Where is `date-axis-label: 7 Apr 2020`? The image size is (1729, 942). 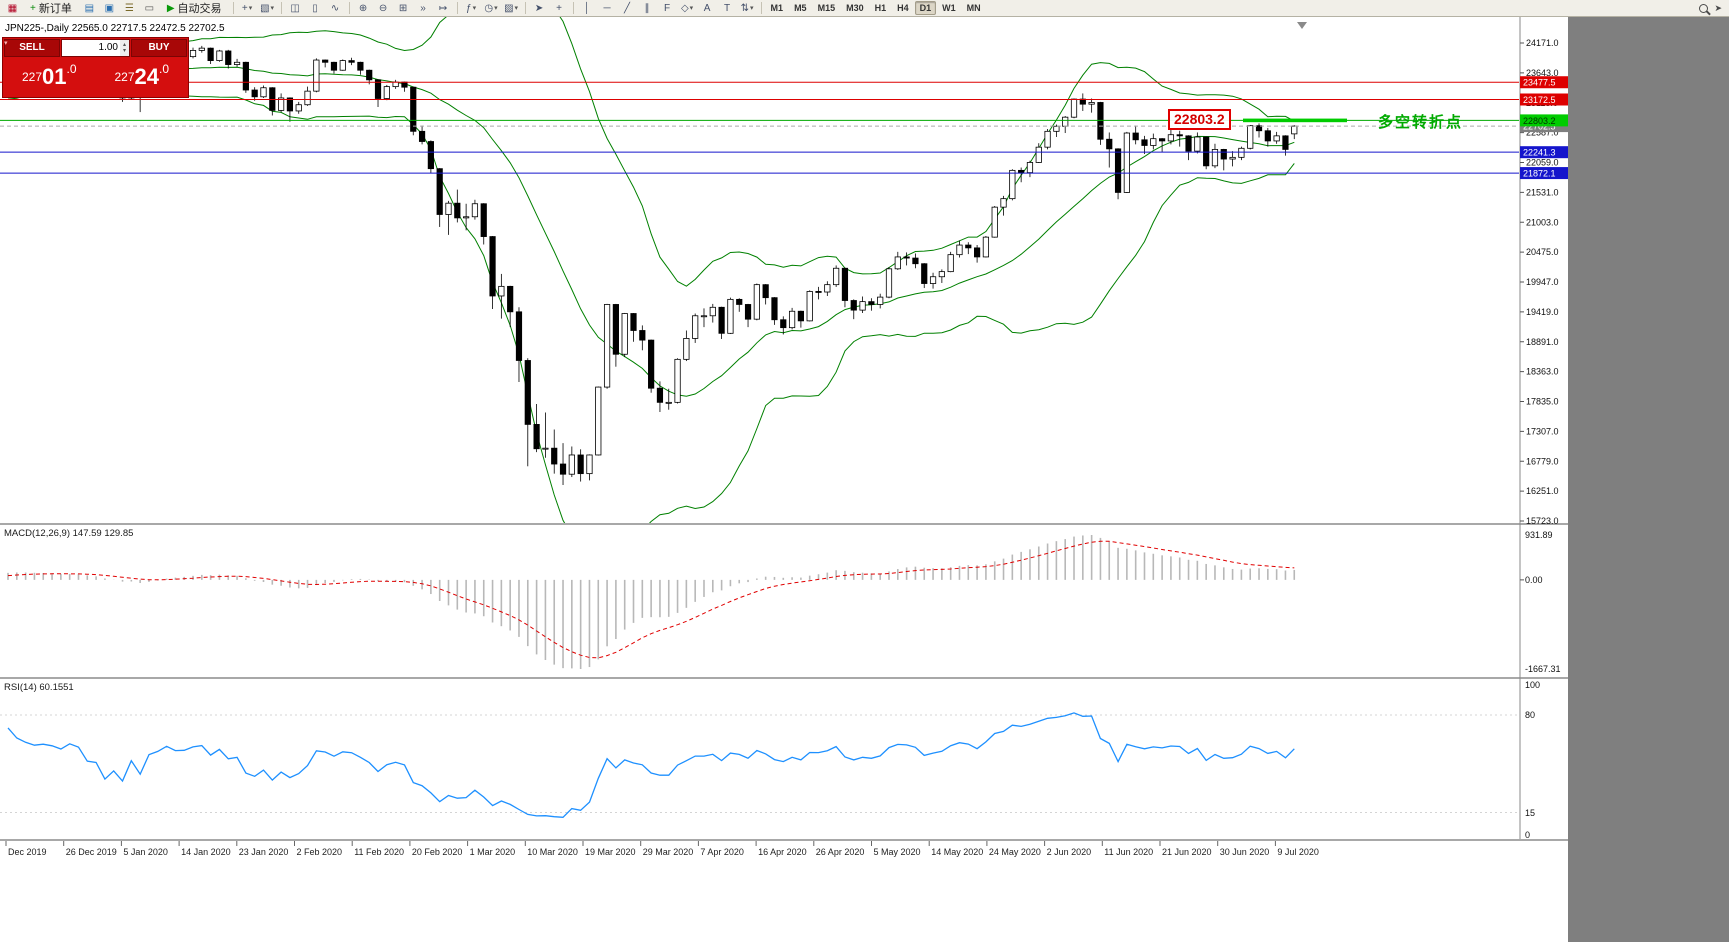 date-axis-label: 7 Apr 2020 is located at coordinates (722, 852).